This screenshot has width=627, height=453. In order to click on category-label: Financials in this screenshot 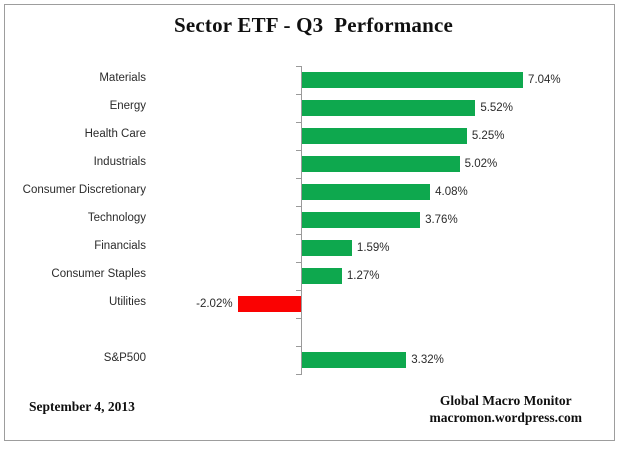, I will do `click(120, 246)`.